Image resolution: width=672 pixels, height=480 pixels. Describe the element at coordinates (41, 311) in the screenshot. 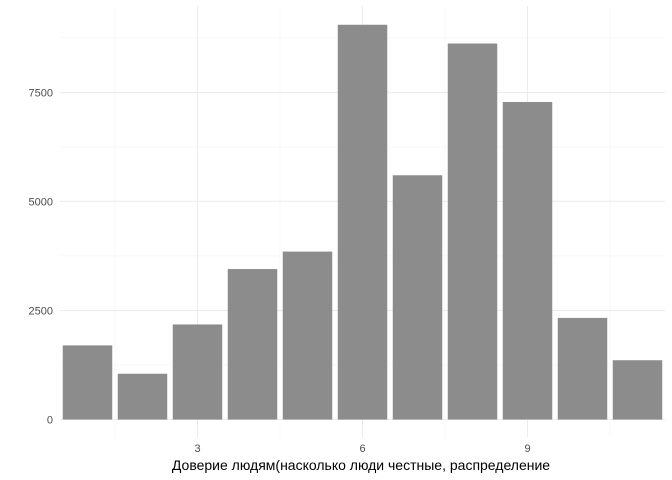

I see `y-tick-label: 2500` at that location.